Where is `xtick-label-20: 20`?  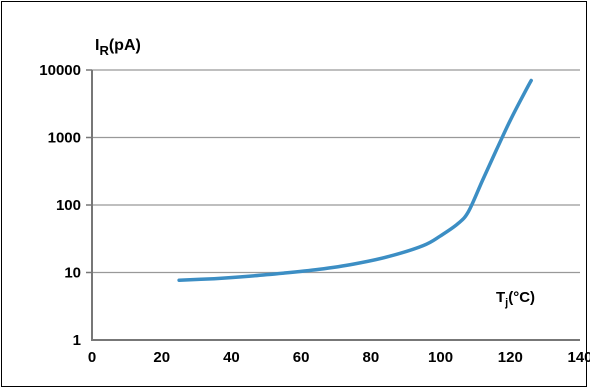 xtick-label-20: 20 is located at coordinates (161, 357).